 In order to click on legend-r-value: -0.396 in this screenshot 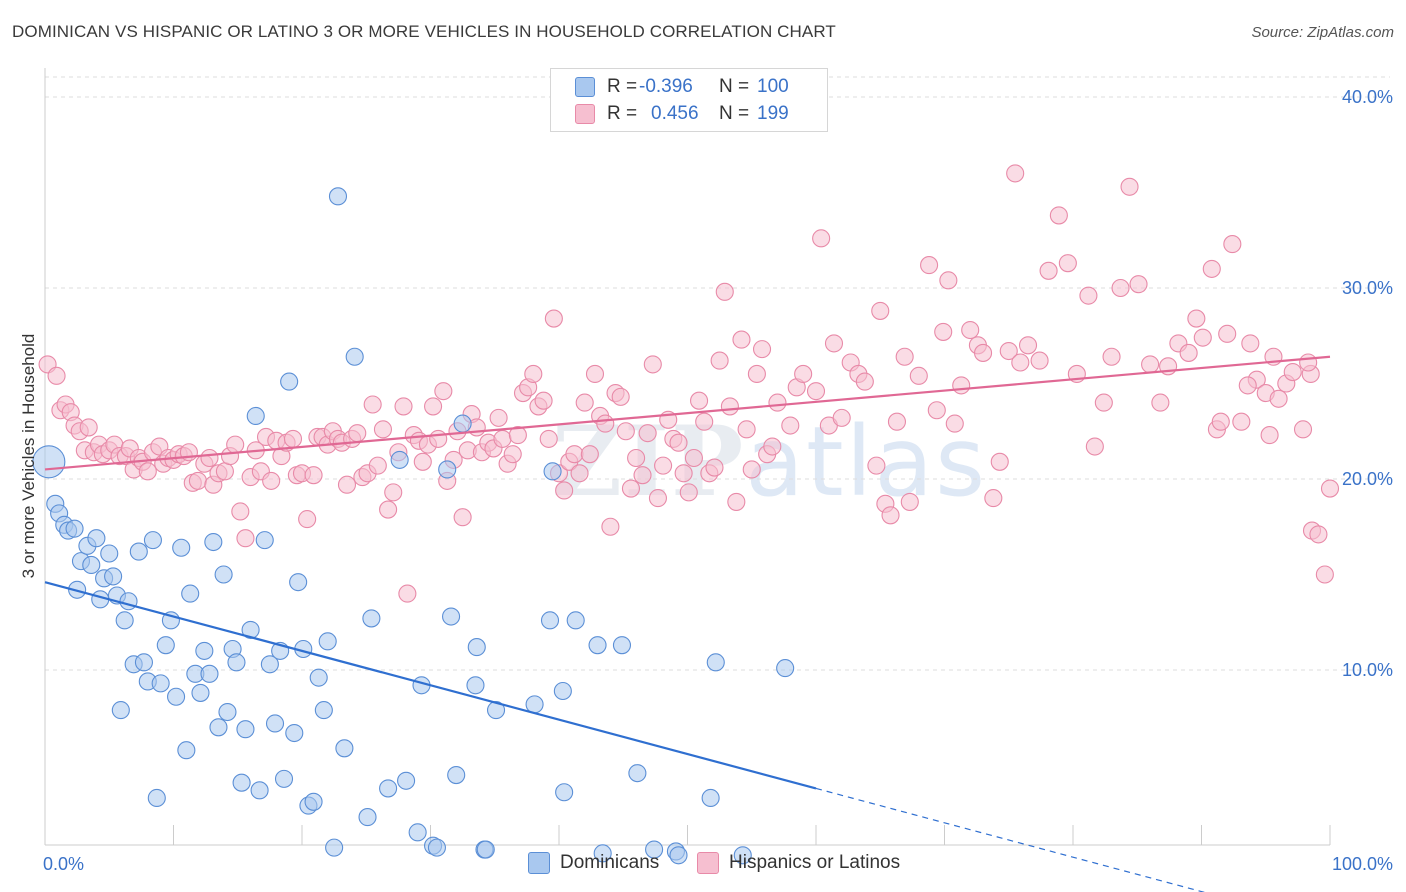, I will do `click(666, 86)`.